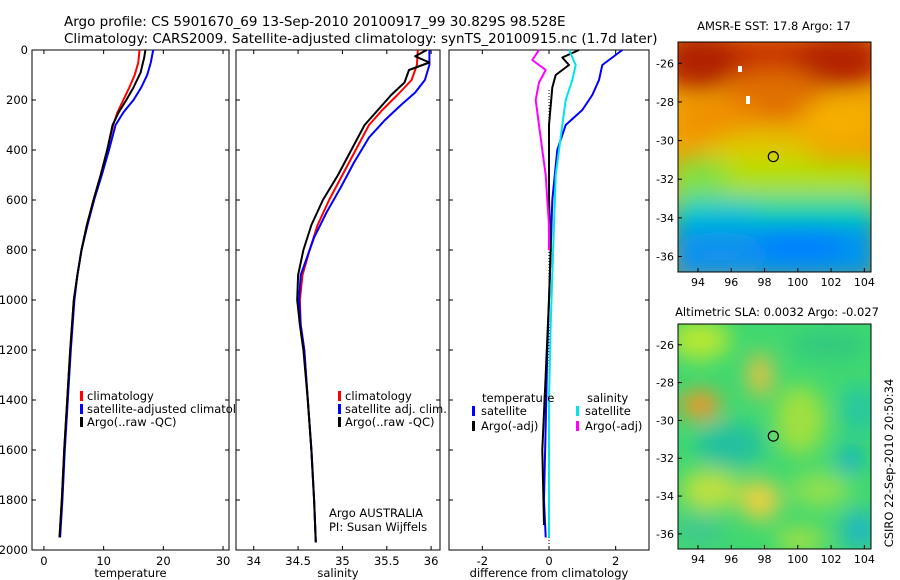 The width and height of the screenshot is (900, 580). Describe the element at coordinates (17, 250) in the screenshot. I see `y-tick-label: 800` at that location.